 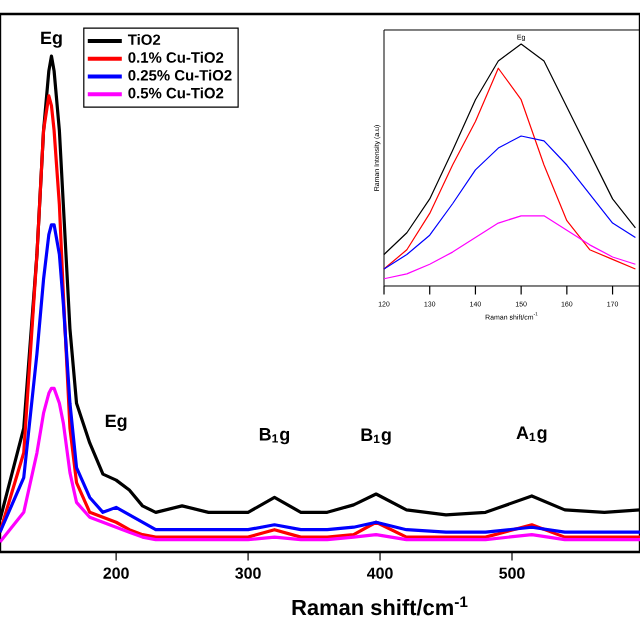 I want to click on x-axis-title: Raman shift/cm$^{-1}$, so click(x=380, y=606).